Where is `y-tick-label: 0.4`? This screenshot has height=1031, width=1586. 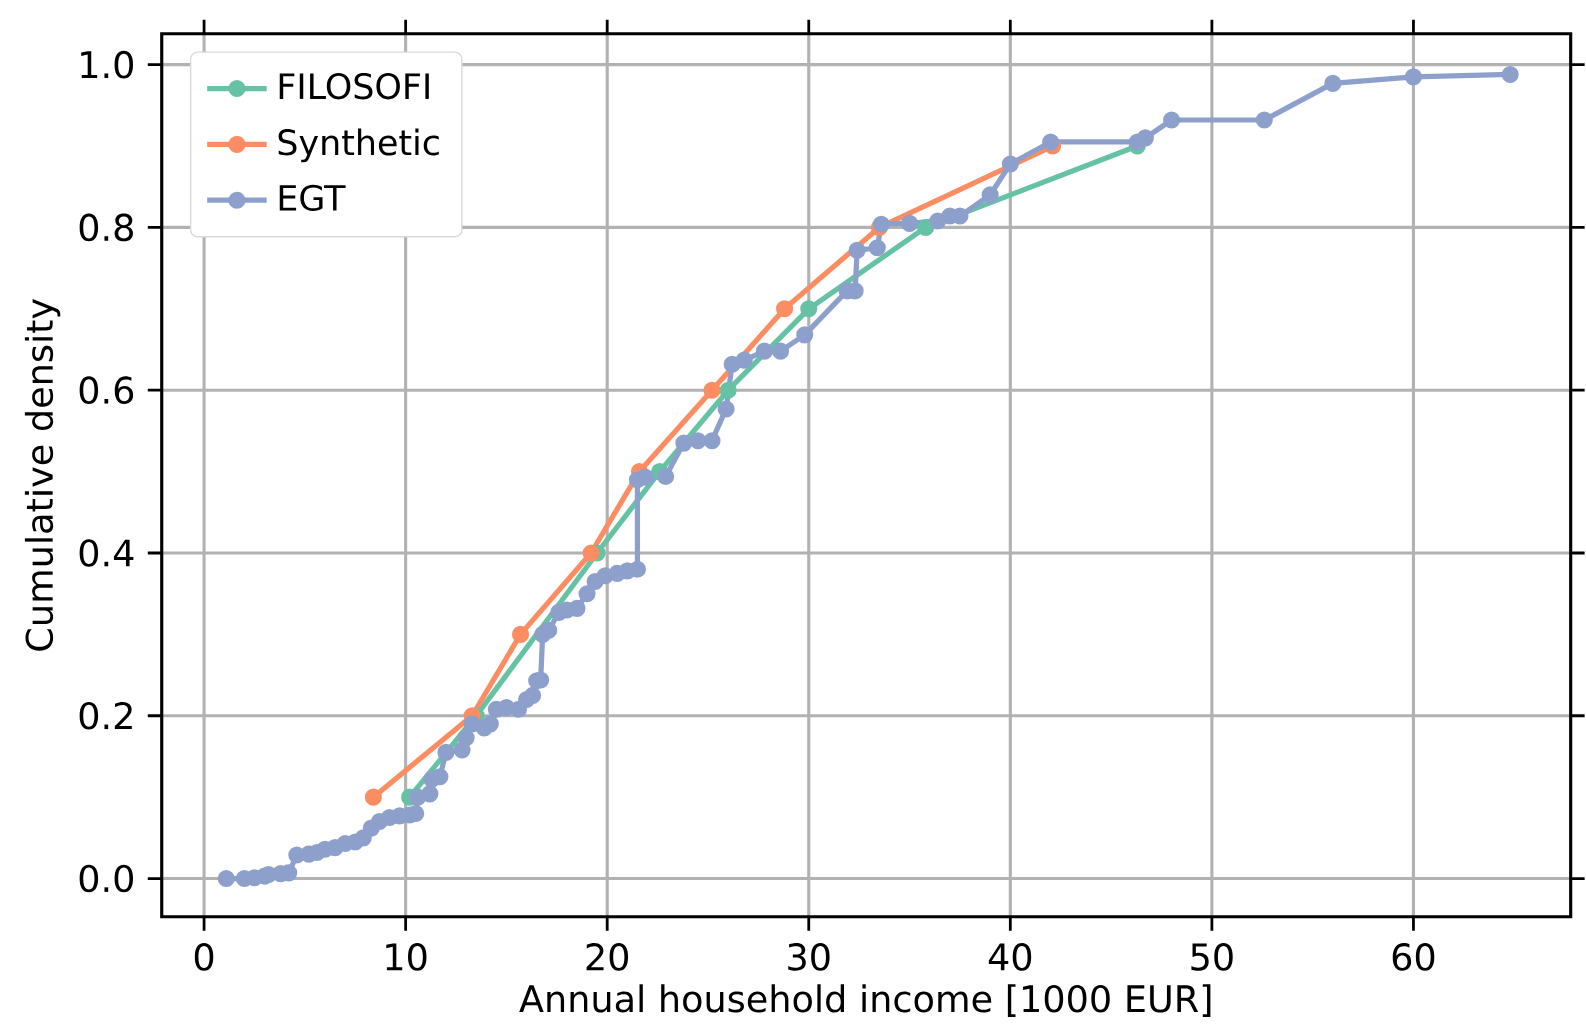 y-tick-label: 0.4 is located at coordinates (106, 553).